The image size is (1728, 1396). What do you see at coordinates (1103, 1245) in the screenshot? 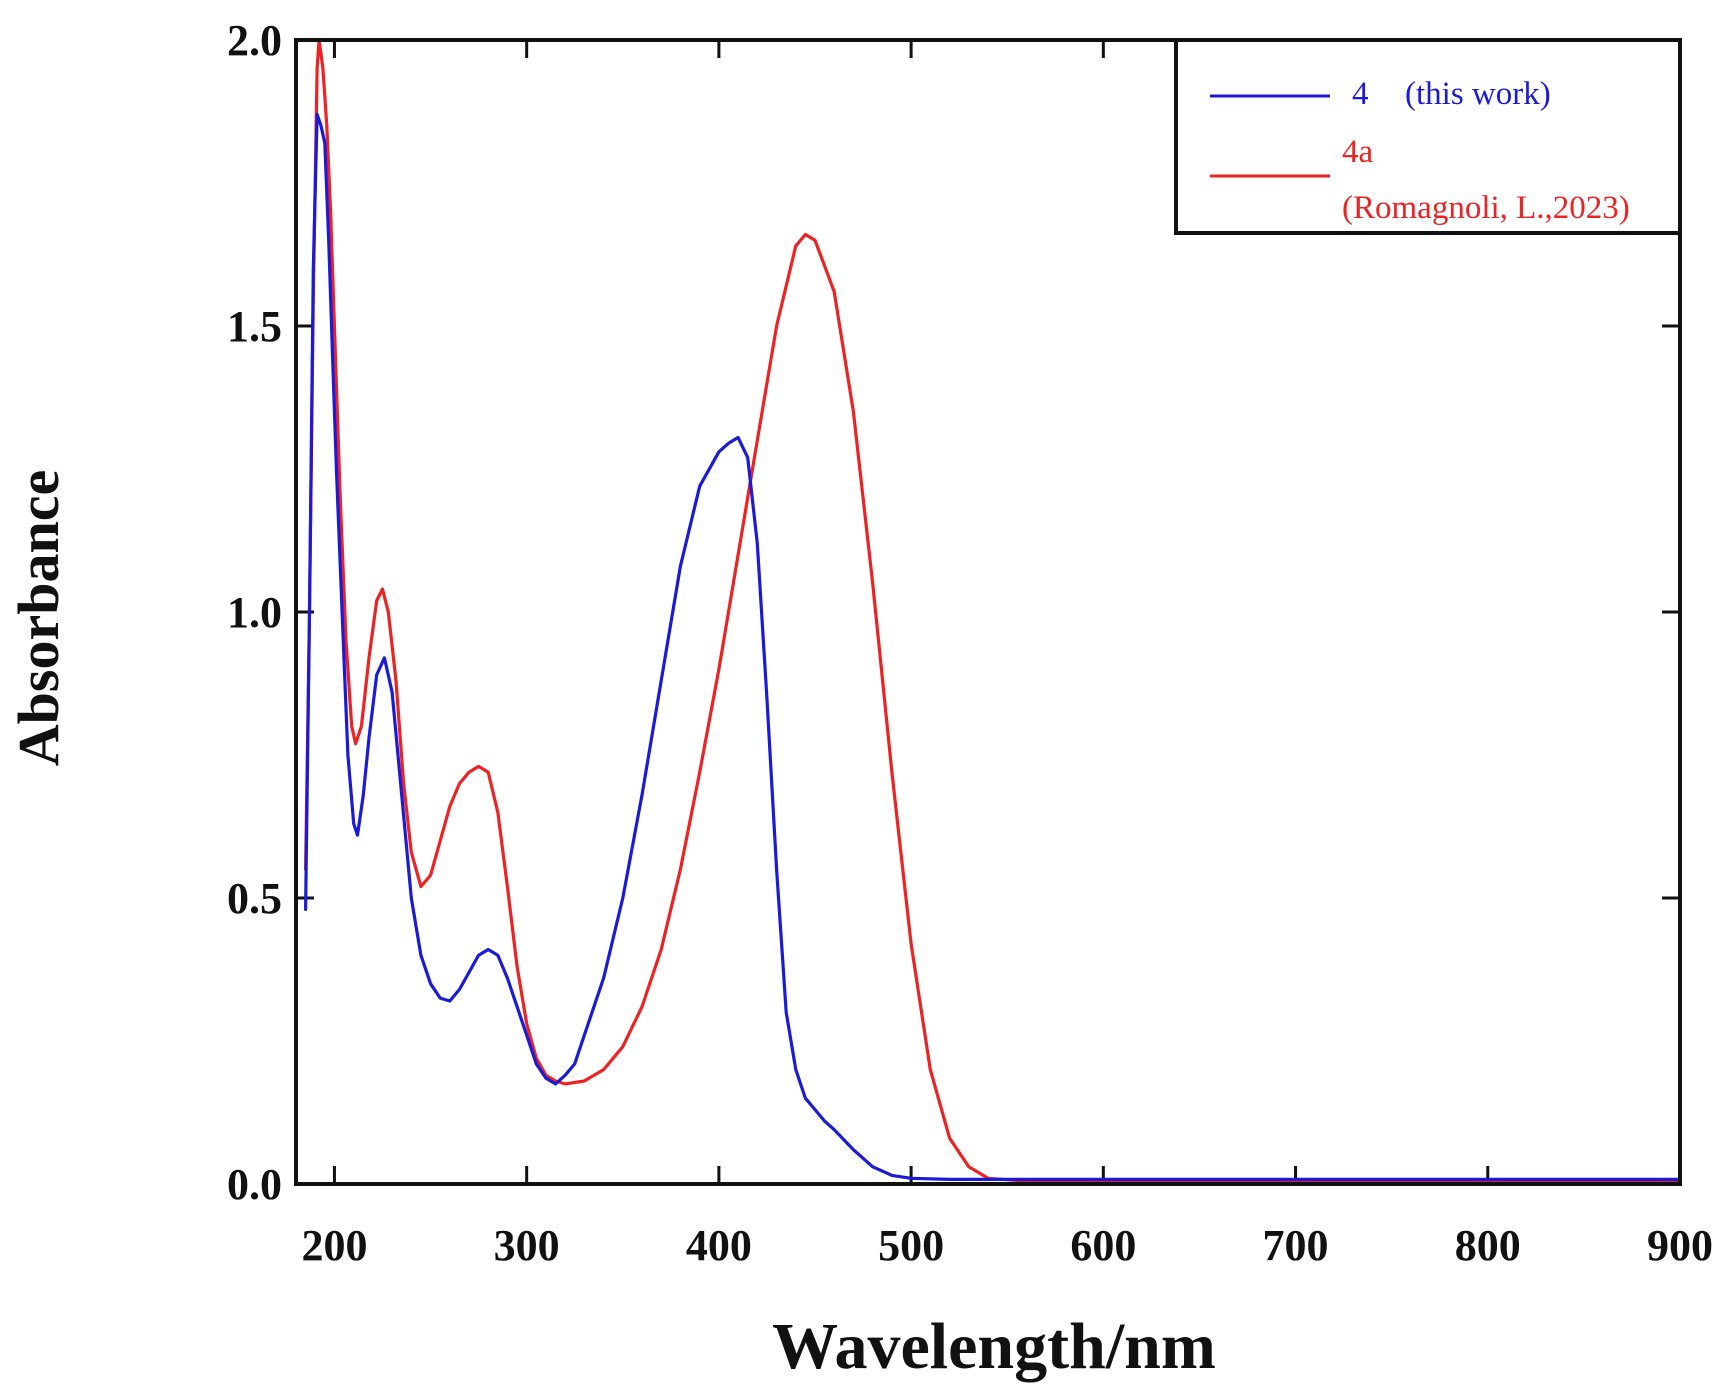
I see `x-tick-label-600: 600` at bounding box center [1103, 1245].